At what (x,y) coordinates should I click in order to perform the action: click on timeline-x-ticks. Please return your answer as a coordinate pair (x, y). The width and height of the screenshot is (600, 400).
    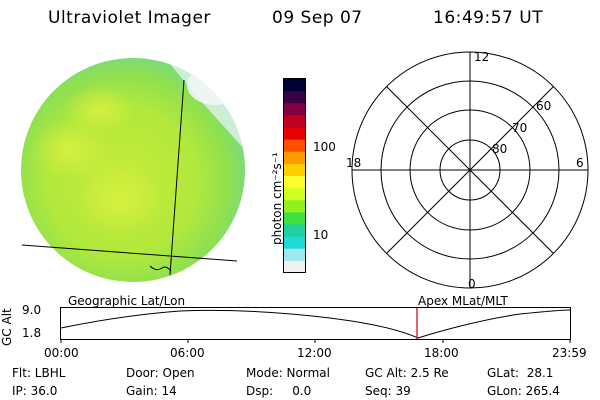
    Looking at the image, I should click on (315, 341).